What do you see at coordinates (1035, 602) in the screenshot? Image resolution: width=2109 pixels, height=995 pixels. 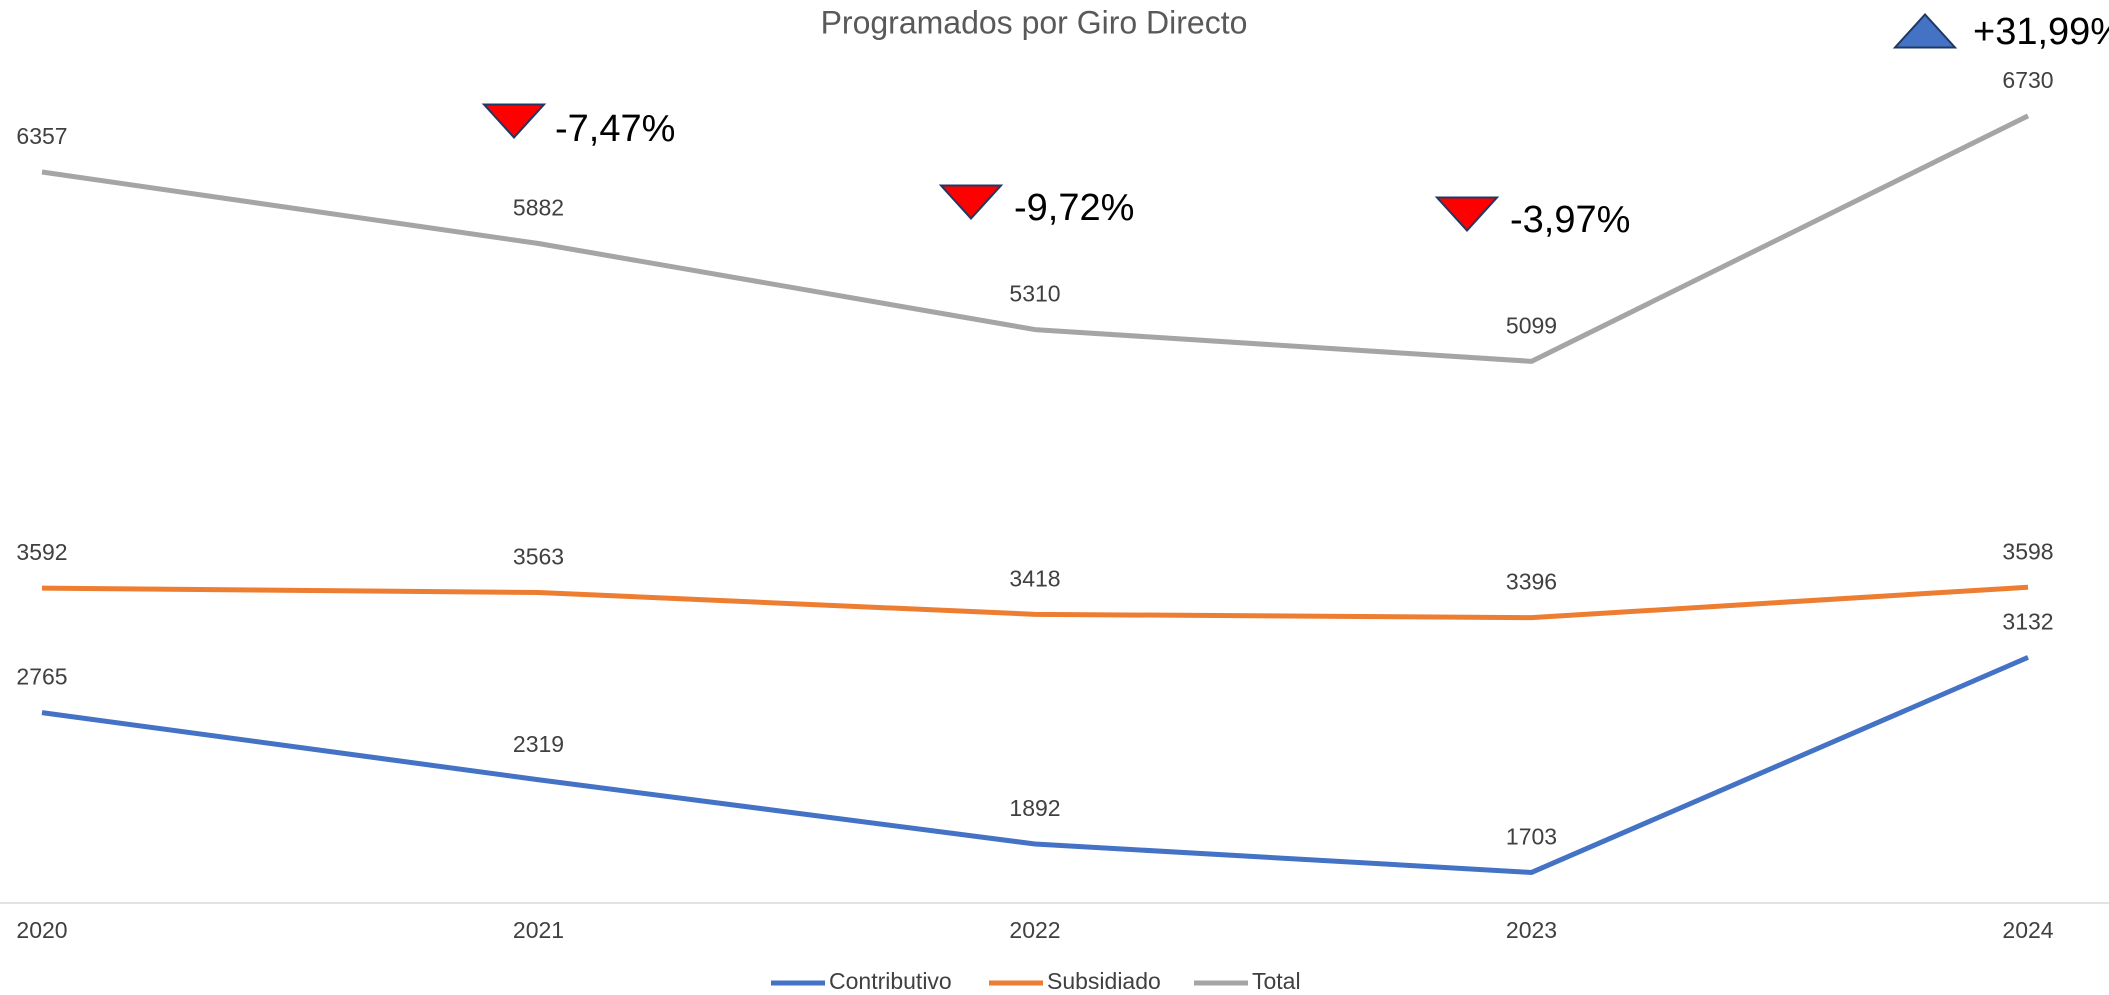 I see `series-line` at bounding box center [1035, 602].